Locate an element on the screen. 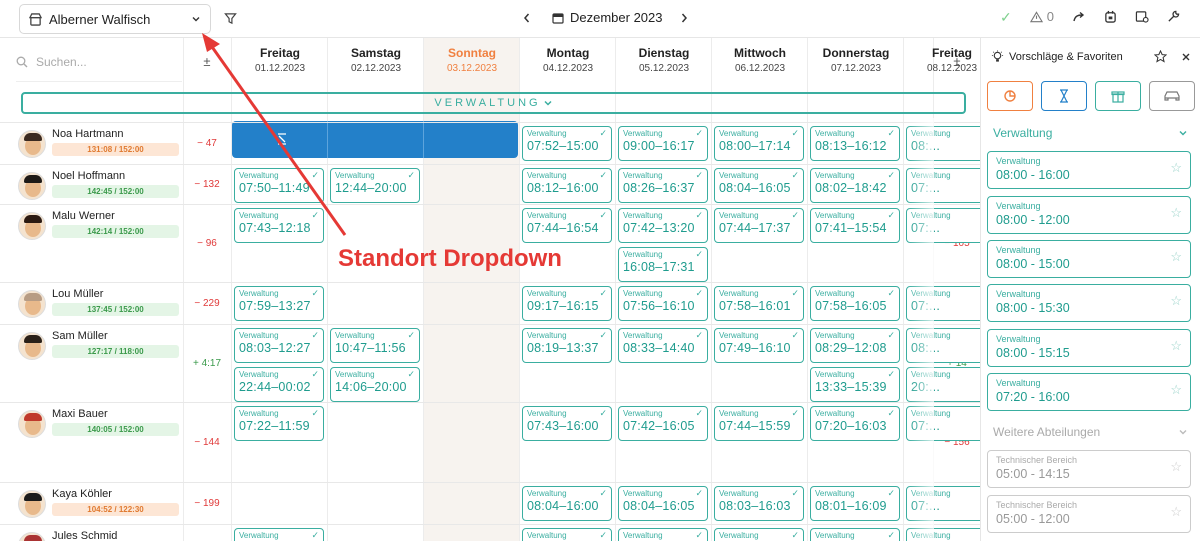  shift-card: Verwaltung ✓ 14:06–20:00 is located at coordinates (375, 384).